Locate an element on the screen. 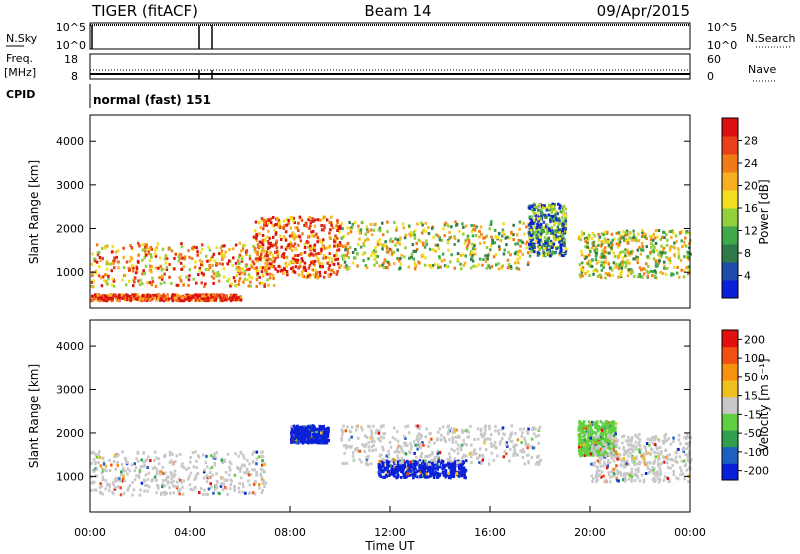 This screenshot has width=800, height=554. velocity-band is located at coordinates (422, 469).